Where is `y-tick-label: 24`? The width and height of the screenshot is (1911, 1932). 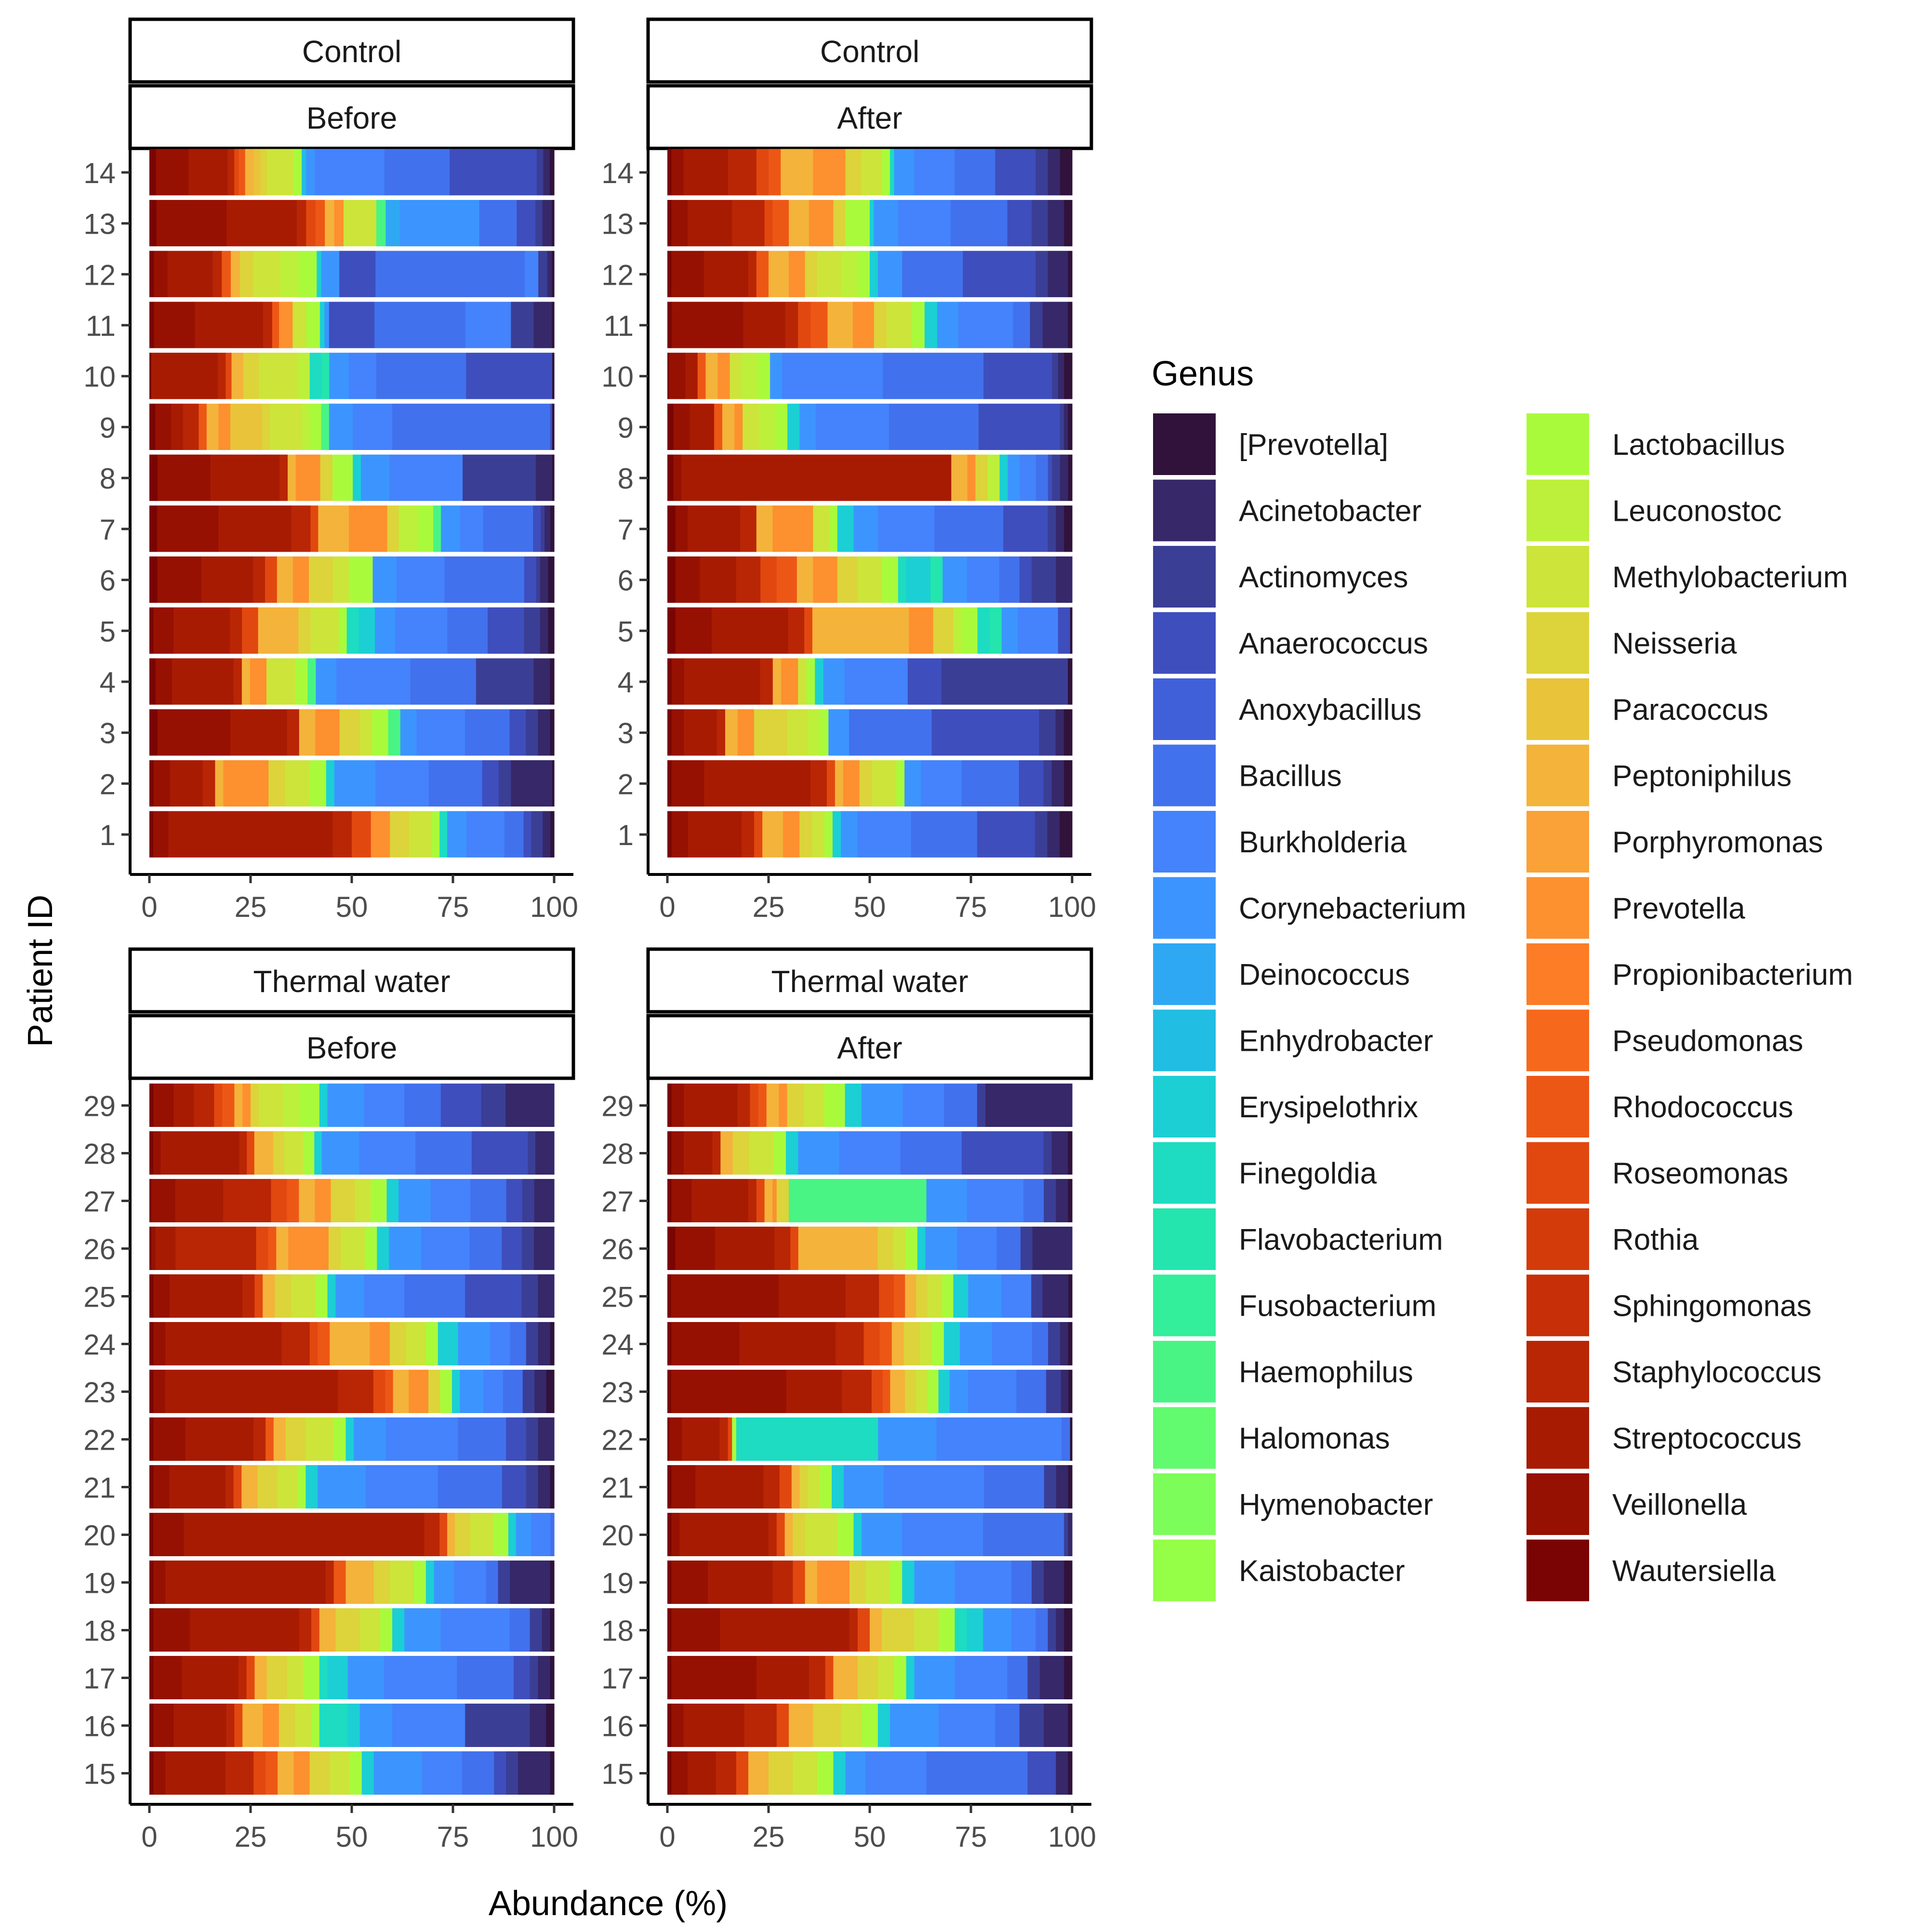
y-tick-label: 24 is located at coordinates (617, 1345).